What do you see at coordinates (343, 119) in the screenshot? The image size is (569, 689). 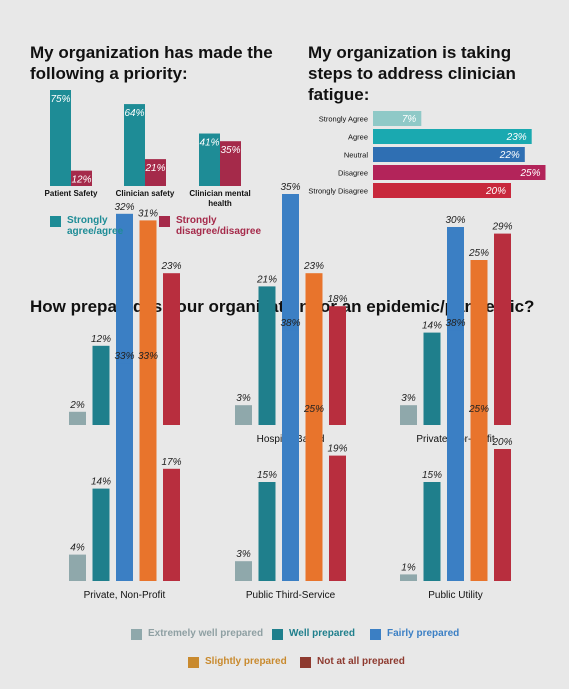 I see `category-label: Strongly Agree` at bounding box center [343, 119].